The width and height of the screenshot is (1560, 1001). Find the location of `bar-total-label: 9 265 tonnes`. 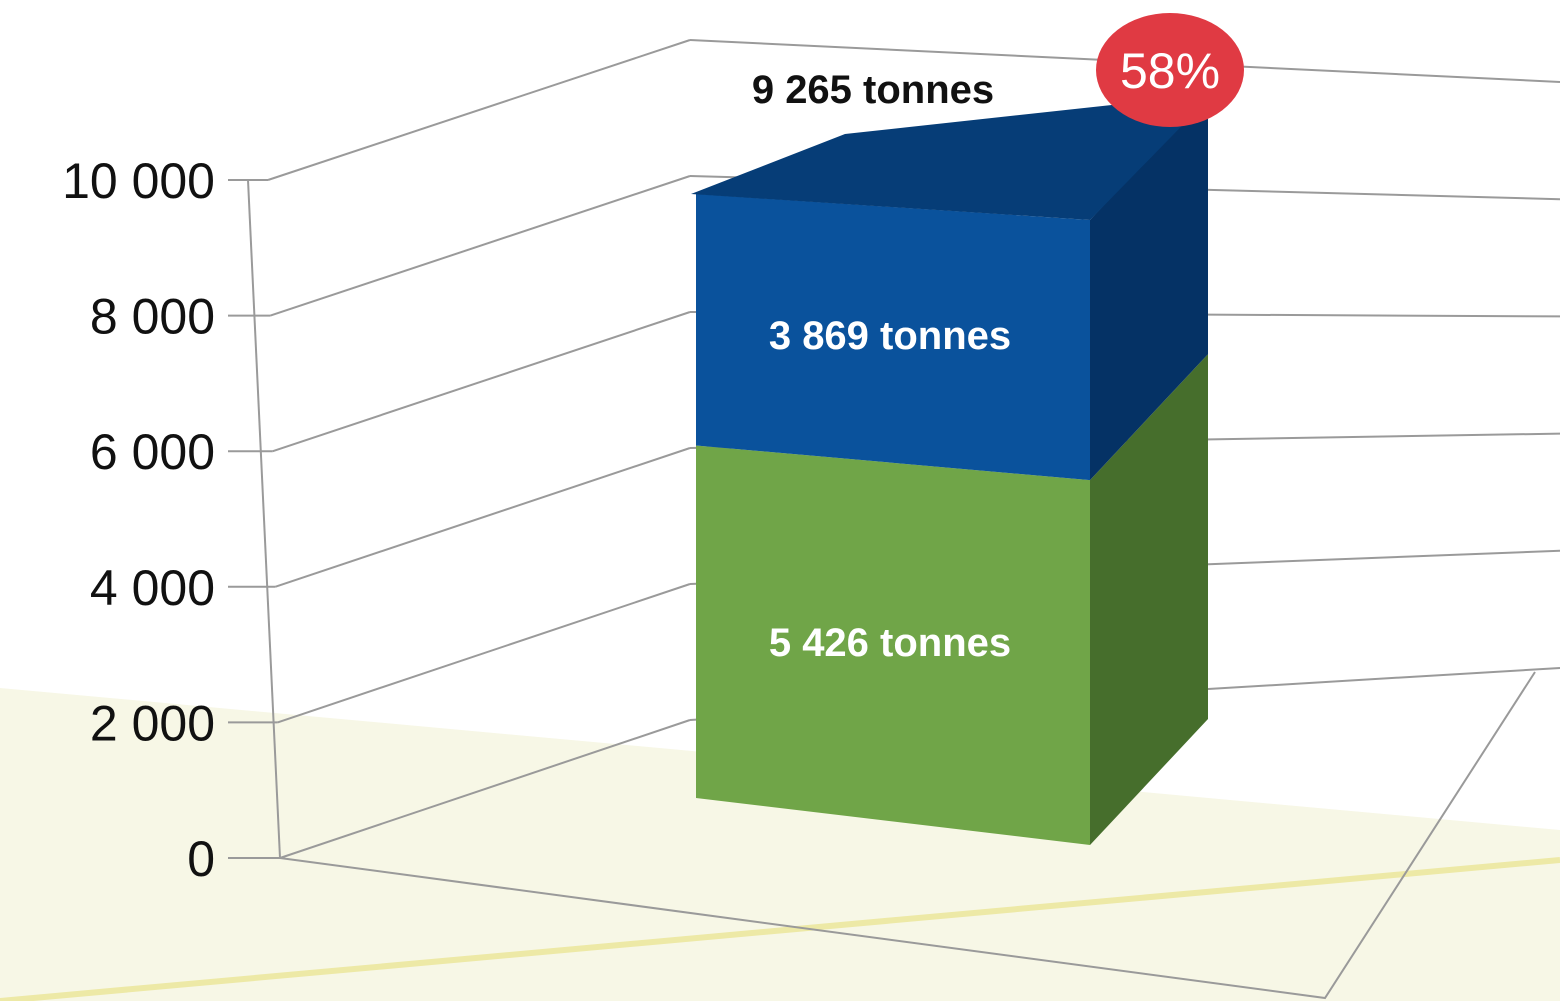

bar-total-label: 9 265 tonnes is located at coordinates (873, 90).